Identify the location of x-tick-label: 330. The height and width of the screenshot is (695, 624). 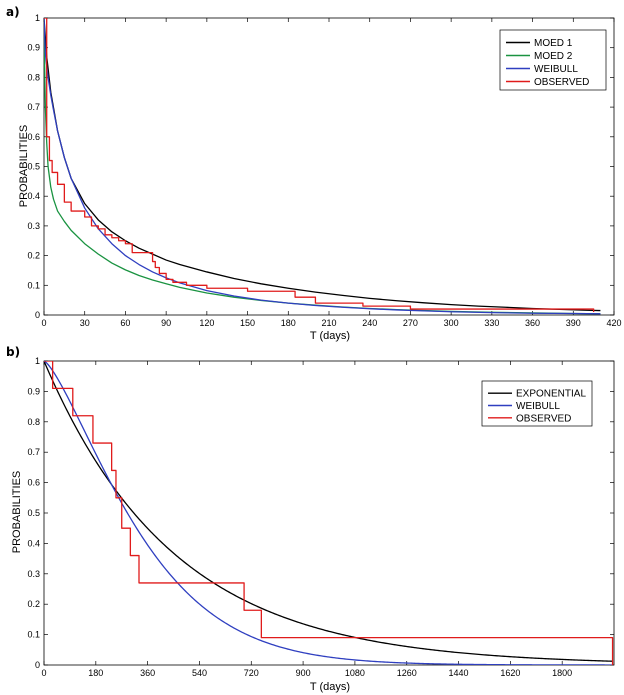
(491, 323).